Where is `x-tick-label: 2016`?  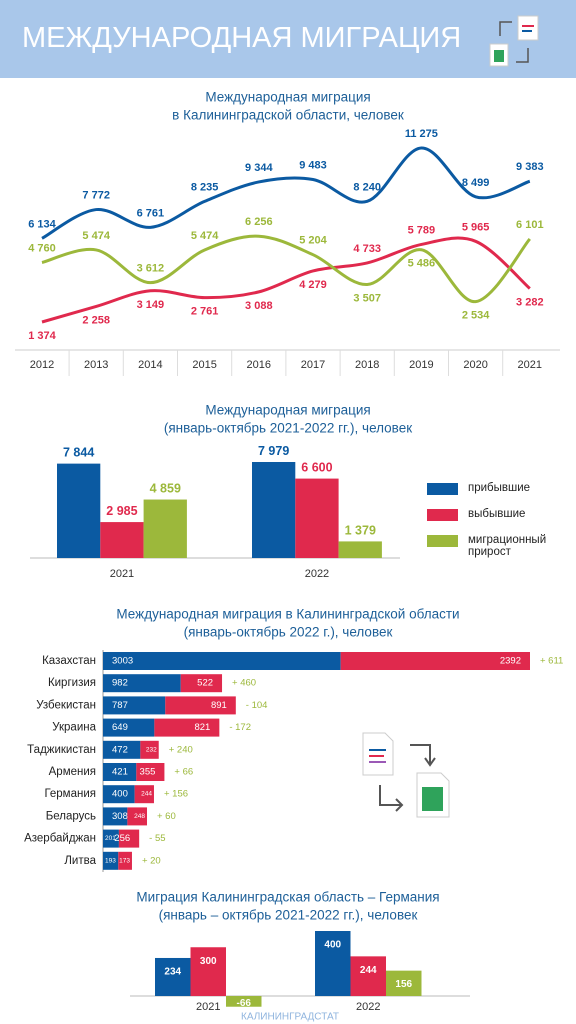
x-tick-label: 2016 is located at coordinates (259, 365).